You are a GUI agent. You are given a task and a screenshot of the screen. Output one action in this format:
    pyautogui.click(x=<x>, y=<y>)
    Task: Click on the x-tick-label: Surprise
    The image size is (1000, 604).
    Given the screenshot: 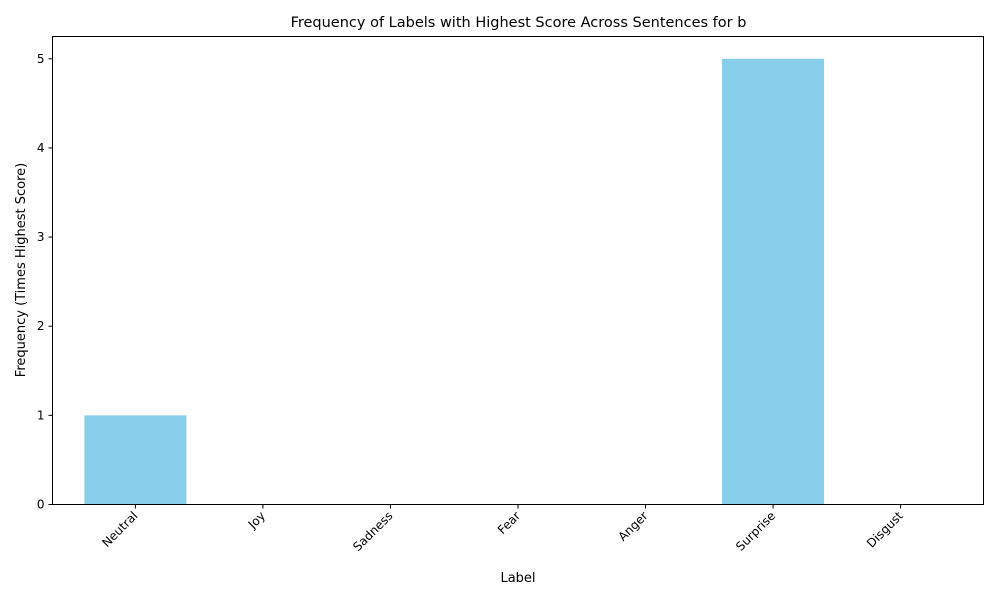 What is the action you would take?
    pyautogui.click(x=755, y=531)
    